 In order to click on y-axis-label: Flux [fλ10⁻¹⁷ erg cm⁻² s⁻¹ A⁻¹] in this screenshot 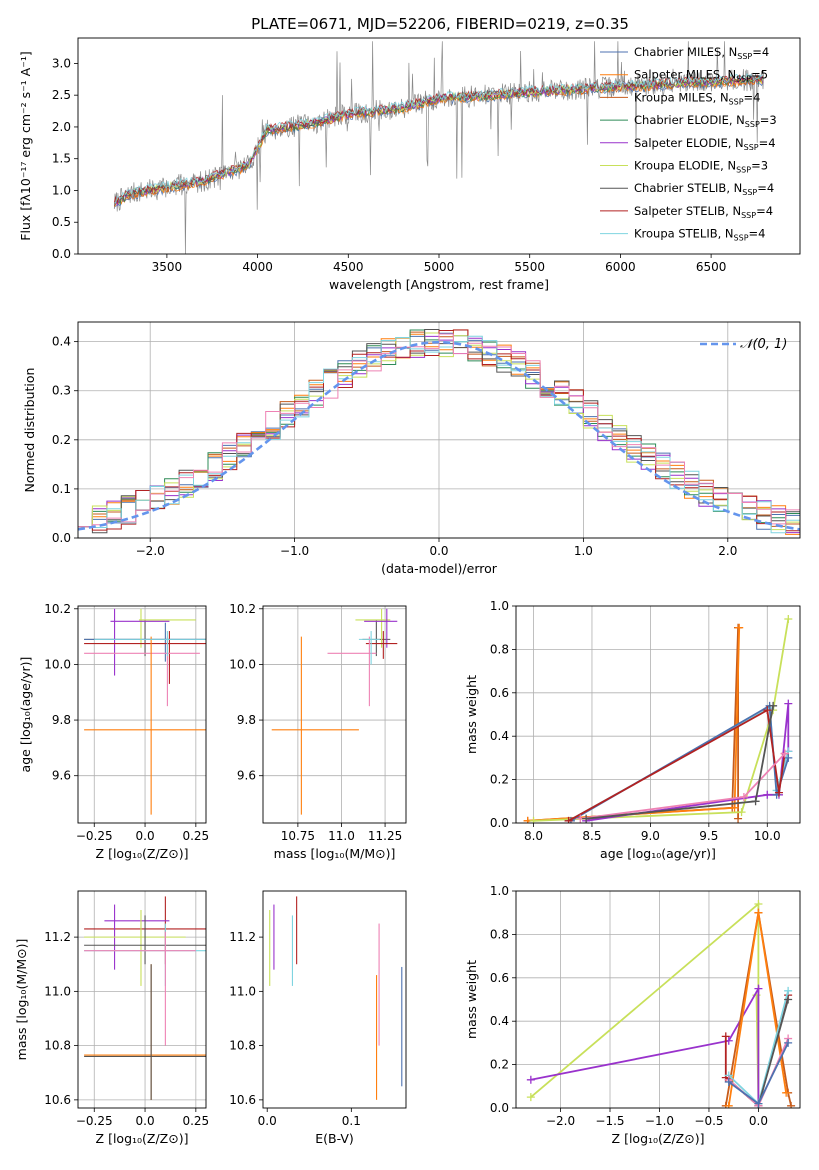, I will do `click(25, 145)`.